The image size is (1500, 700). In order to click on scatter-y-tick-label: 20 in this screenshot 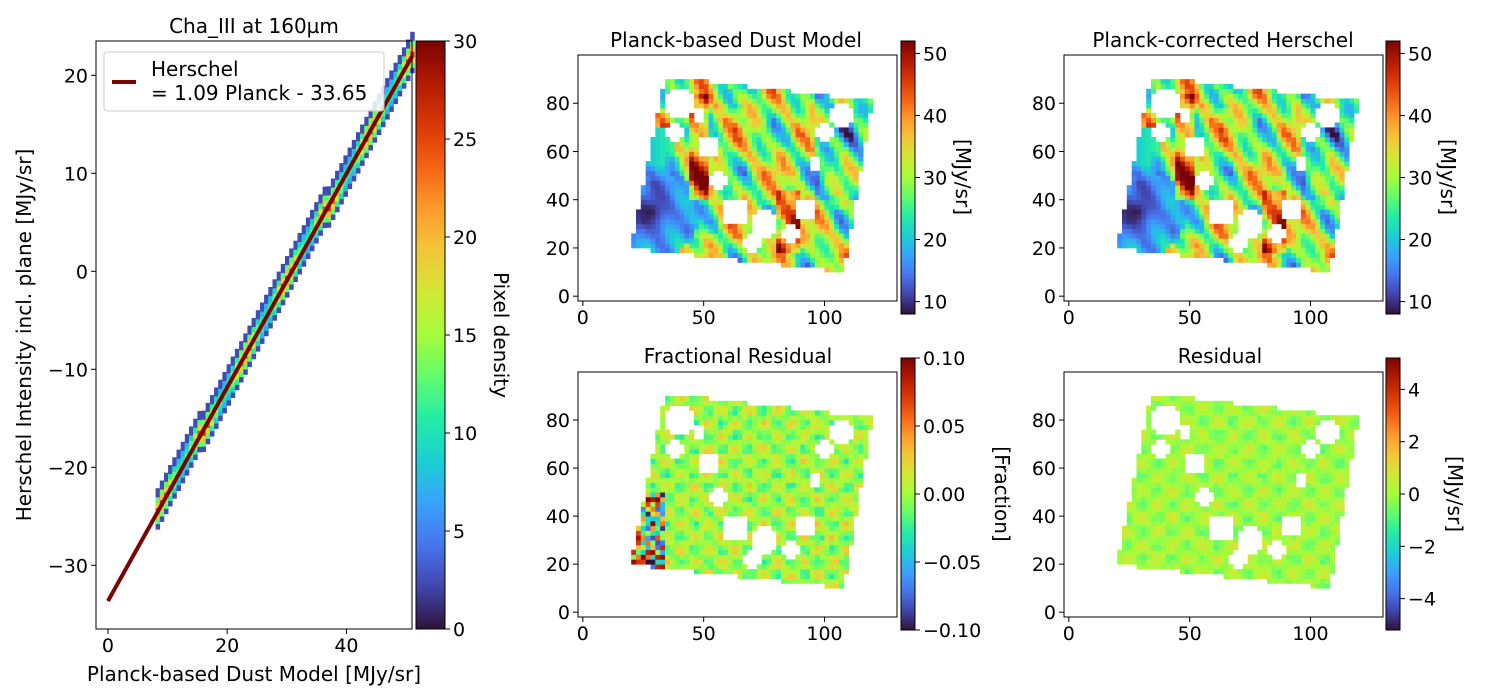, I will do `click(76, 76)`.